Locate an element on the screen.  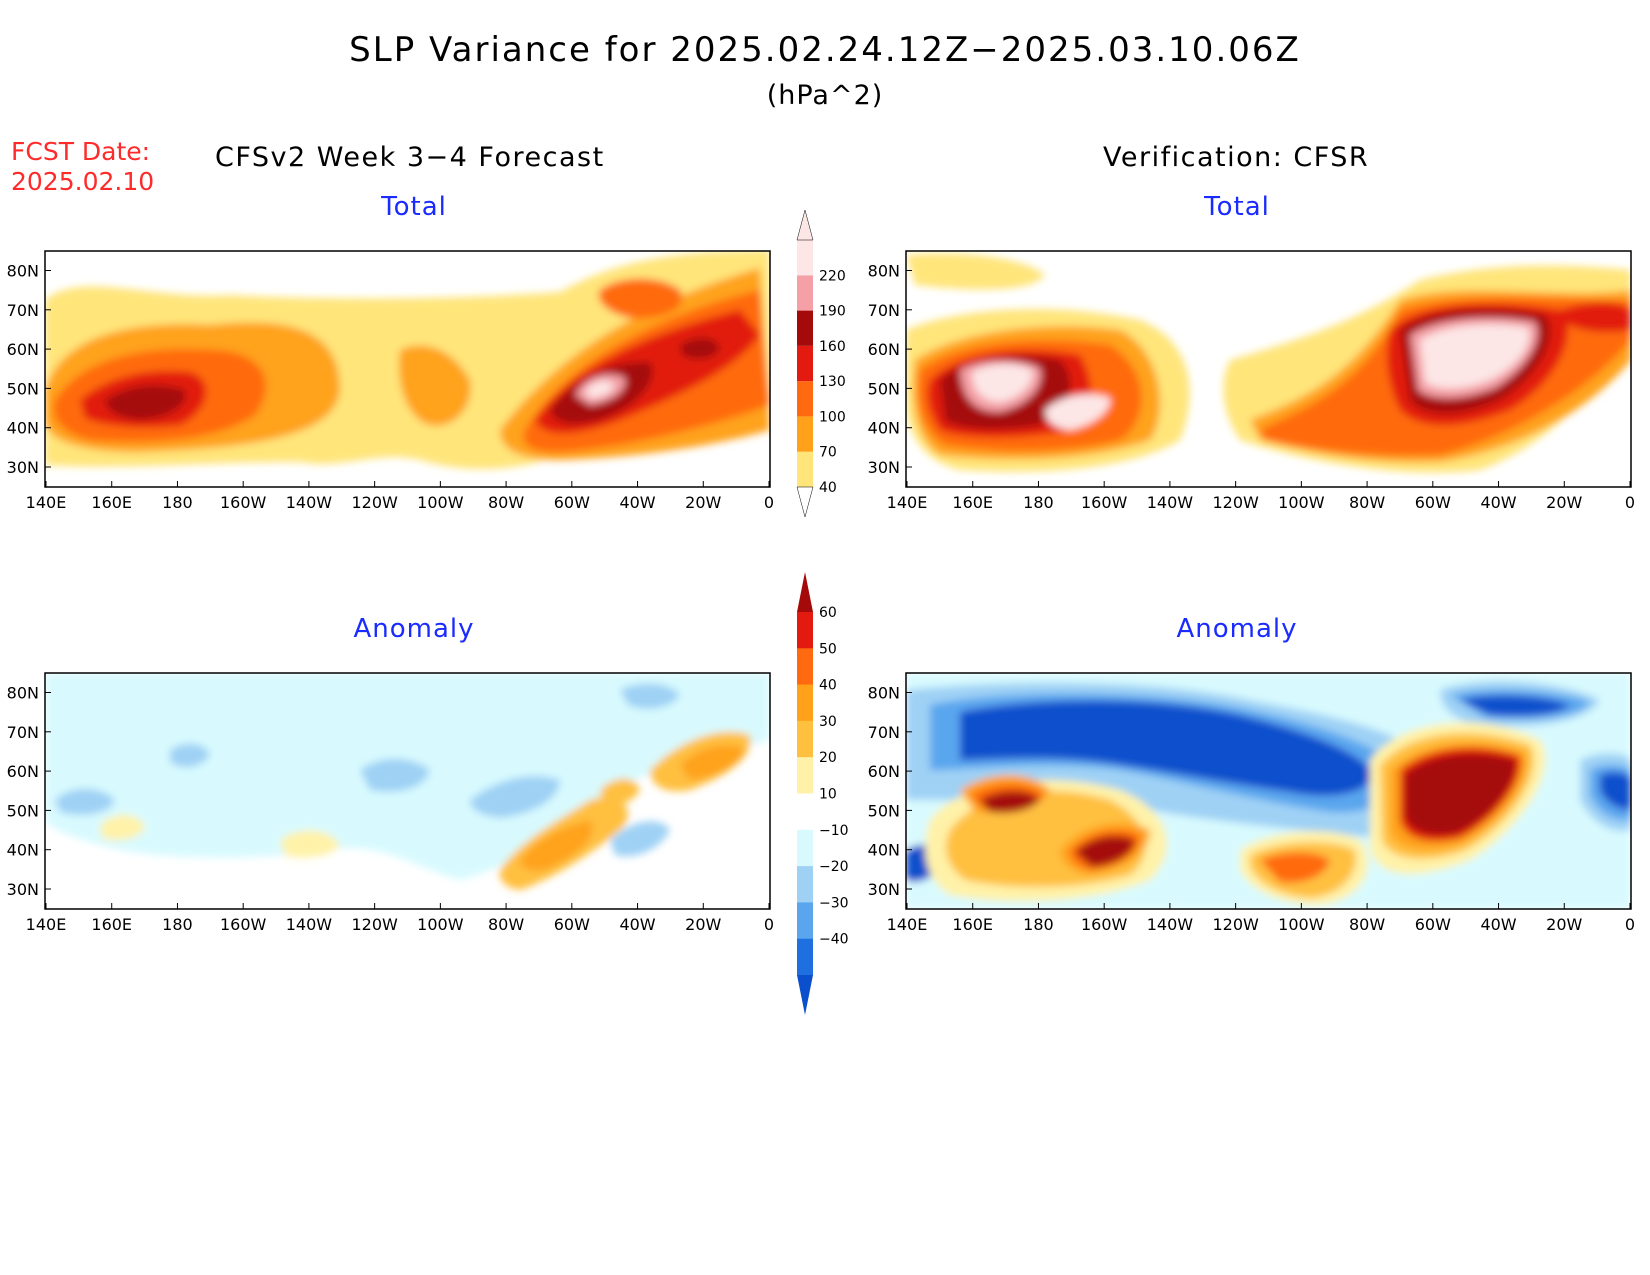
forecast-anomaly-field is located at coordinates (407, 781).